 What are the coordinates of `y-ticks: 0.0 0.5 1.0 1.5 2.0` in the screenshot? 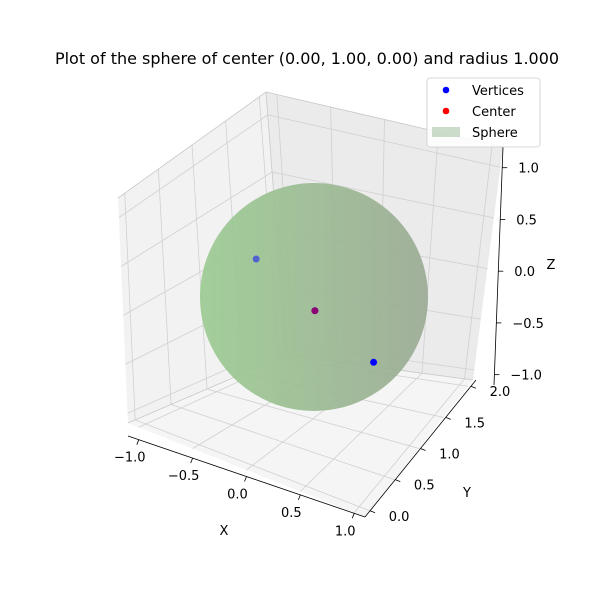 It's located at (440, 455).